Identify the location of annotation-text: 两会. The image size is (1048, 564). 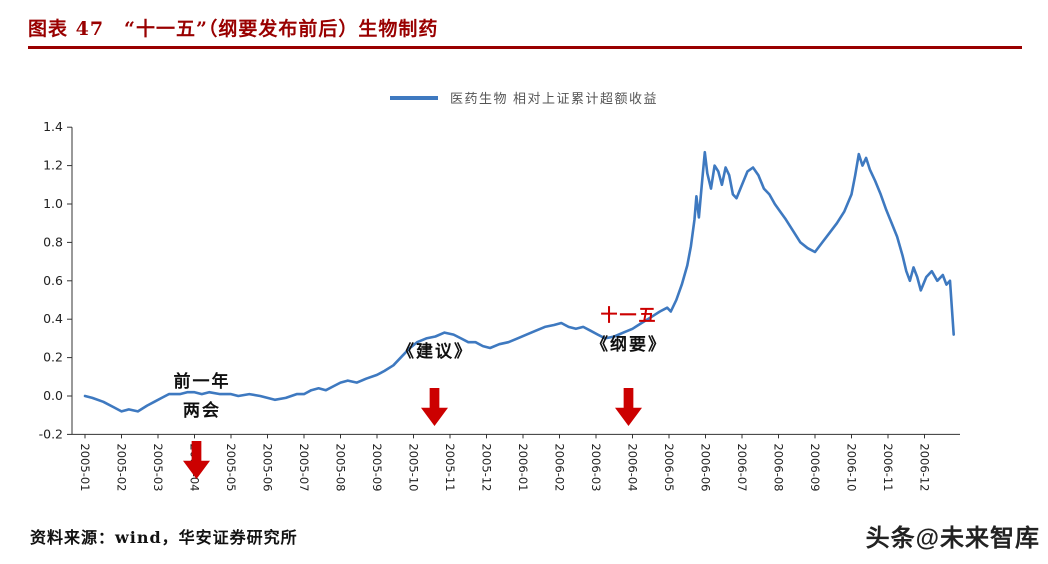
(202, 411).